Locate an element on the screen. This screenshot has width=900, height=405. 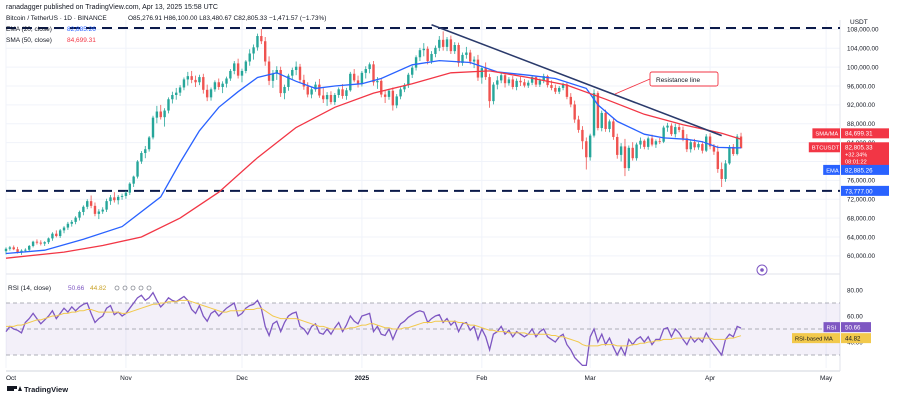
price-tick-label: 72,000.00 is located at coordinates (861, 200).